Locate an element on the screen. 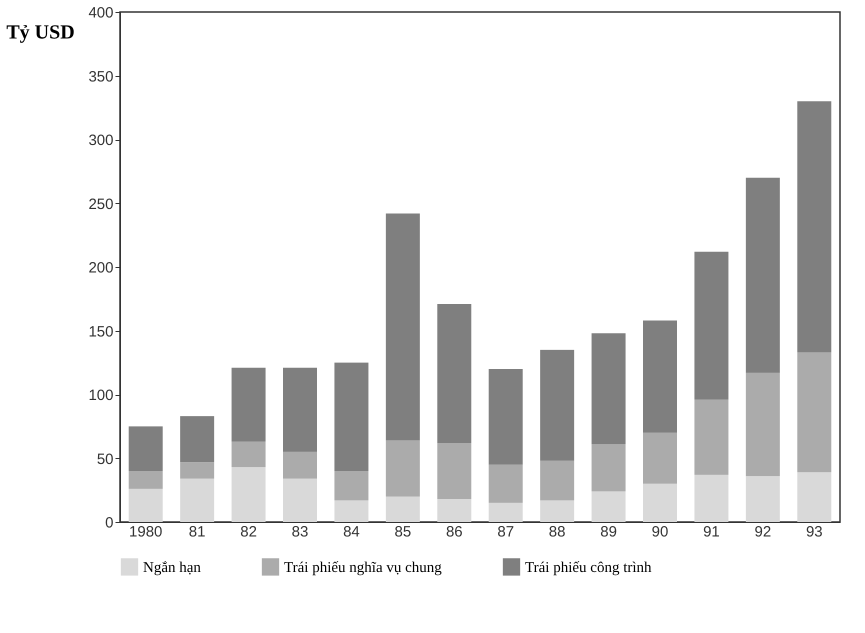  y-axis-title: Tỷ USD is located at coordinates (40, 33).